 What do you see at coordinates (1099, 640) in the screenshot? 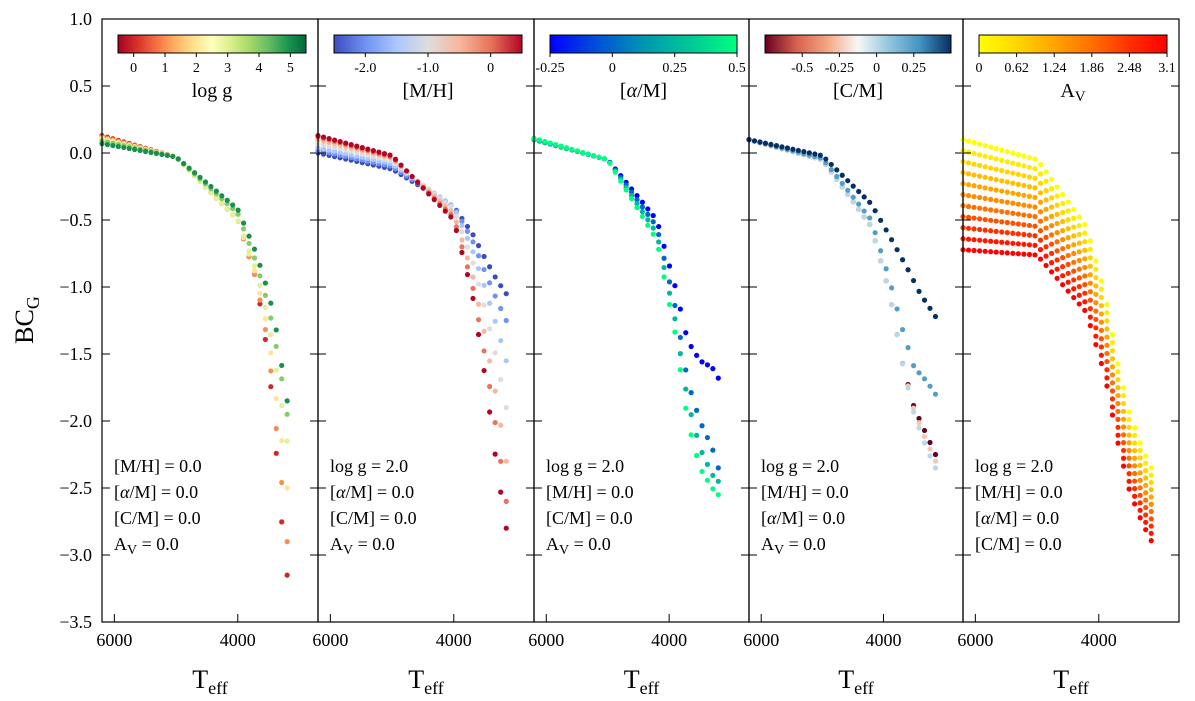
I see `x-tick-label: 4000` at bounding box center [1099, 640].